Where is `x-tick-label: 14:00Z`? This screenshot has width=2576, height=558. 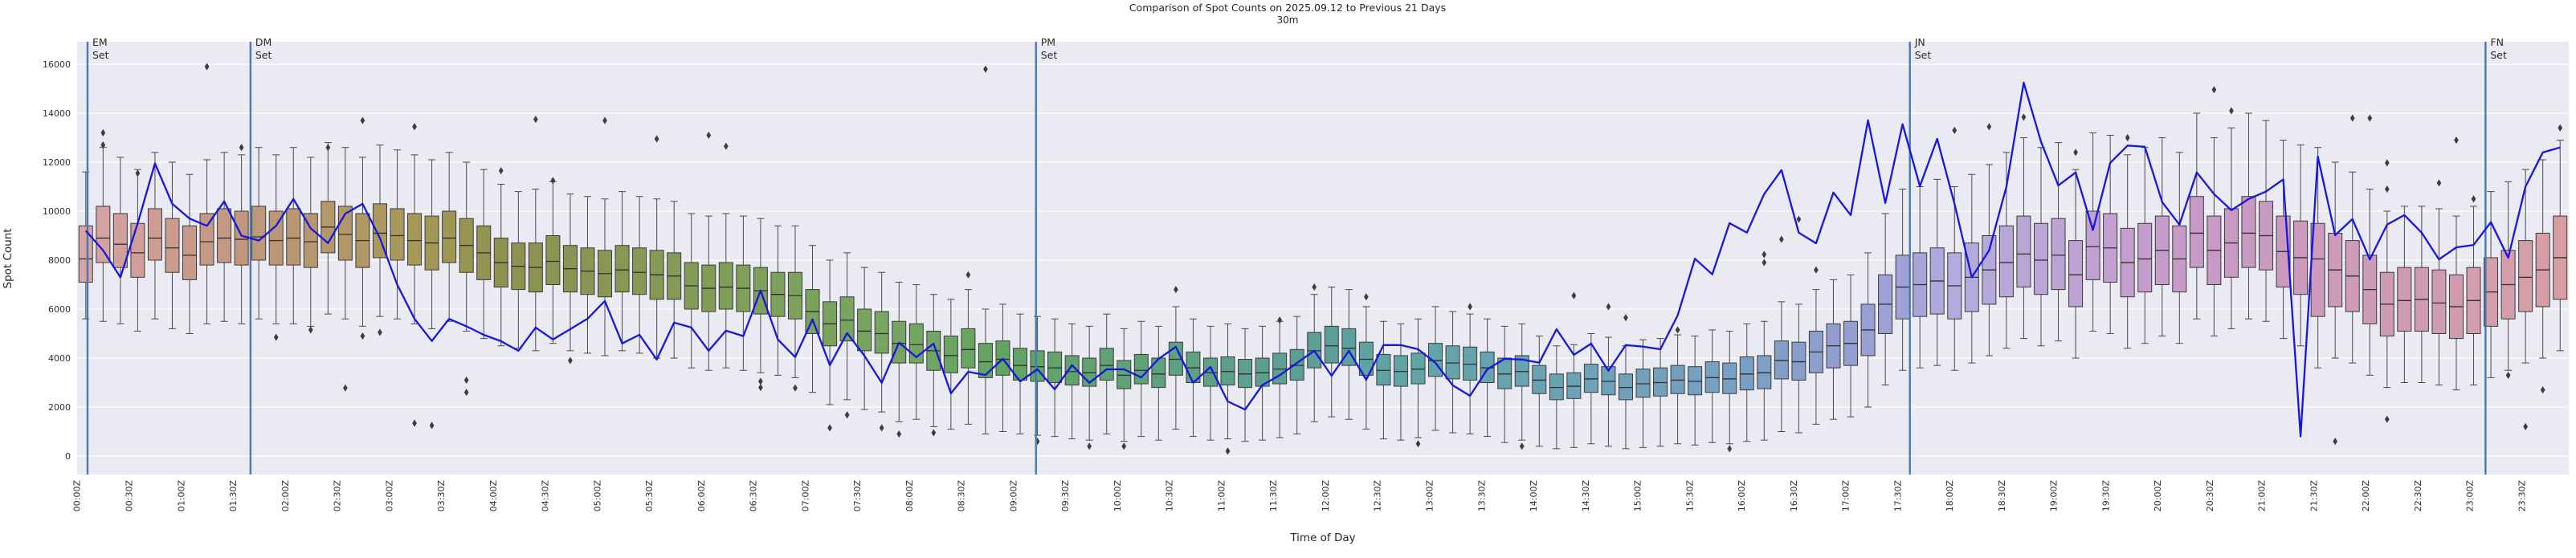
x-tick-label: 14:00Z is located at coordinates (1534, 496).